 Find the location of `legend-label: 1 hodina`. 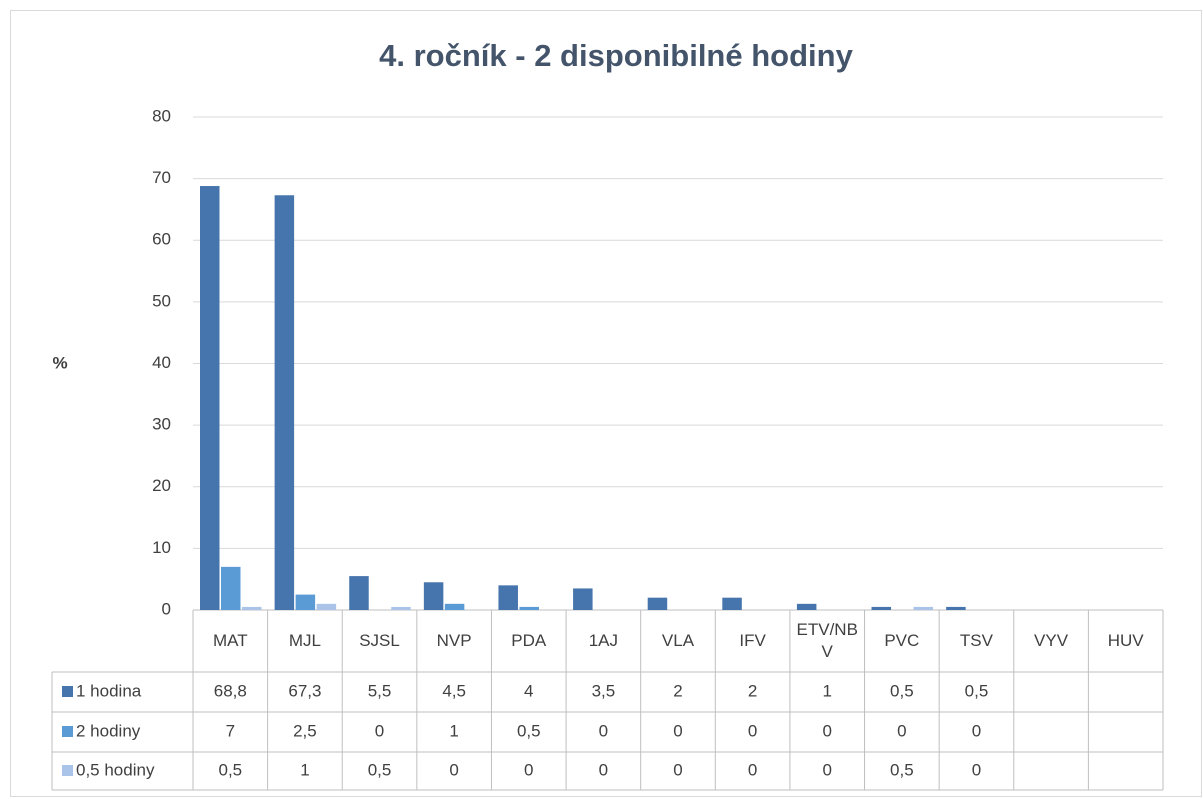

legend-label: 1 hodina is located at coordinates (109, 690).